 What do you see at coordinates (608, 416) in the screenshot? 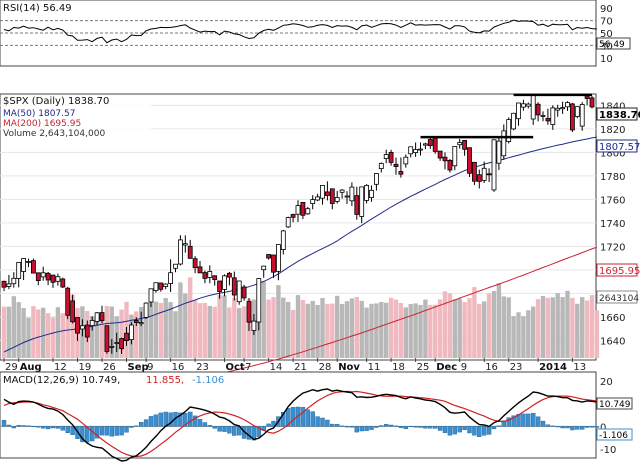
I see `macd-y-axis: 20100-10` at bounding box center [608, 416].